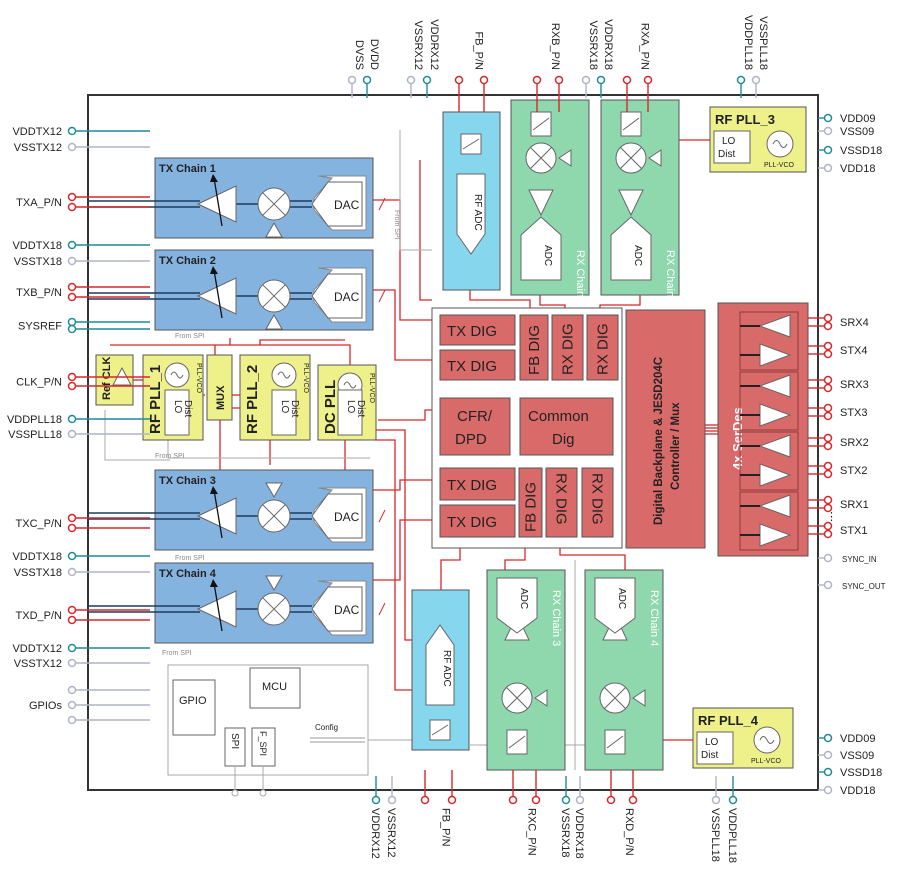 Image resolution: width=900 pixels, height=875 pixels. What do you see at coordinates (631, 248) in the screenshot?
I see `adc-icon` at bounding box center [631, 248].